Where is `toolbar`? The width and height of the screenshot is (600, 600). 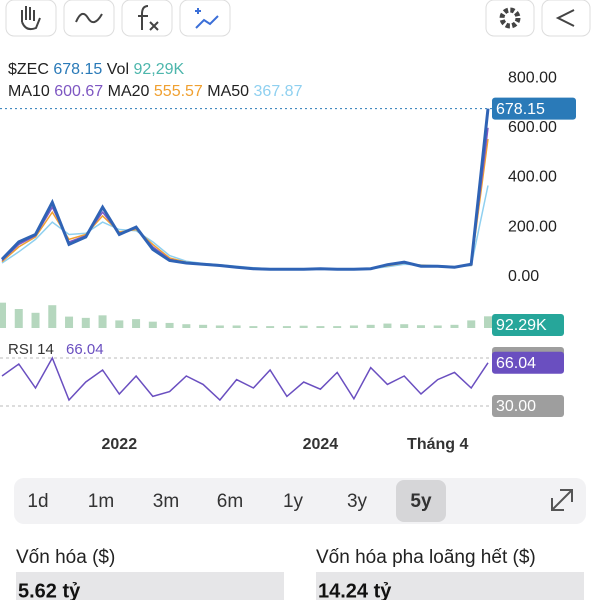
toolbar is located at coordinates (298, 18).